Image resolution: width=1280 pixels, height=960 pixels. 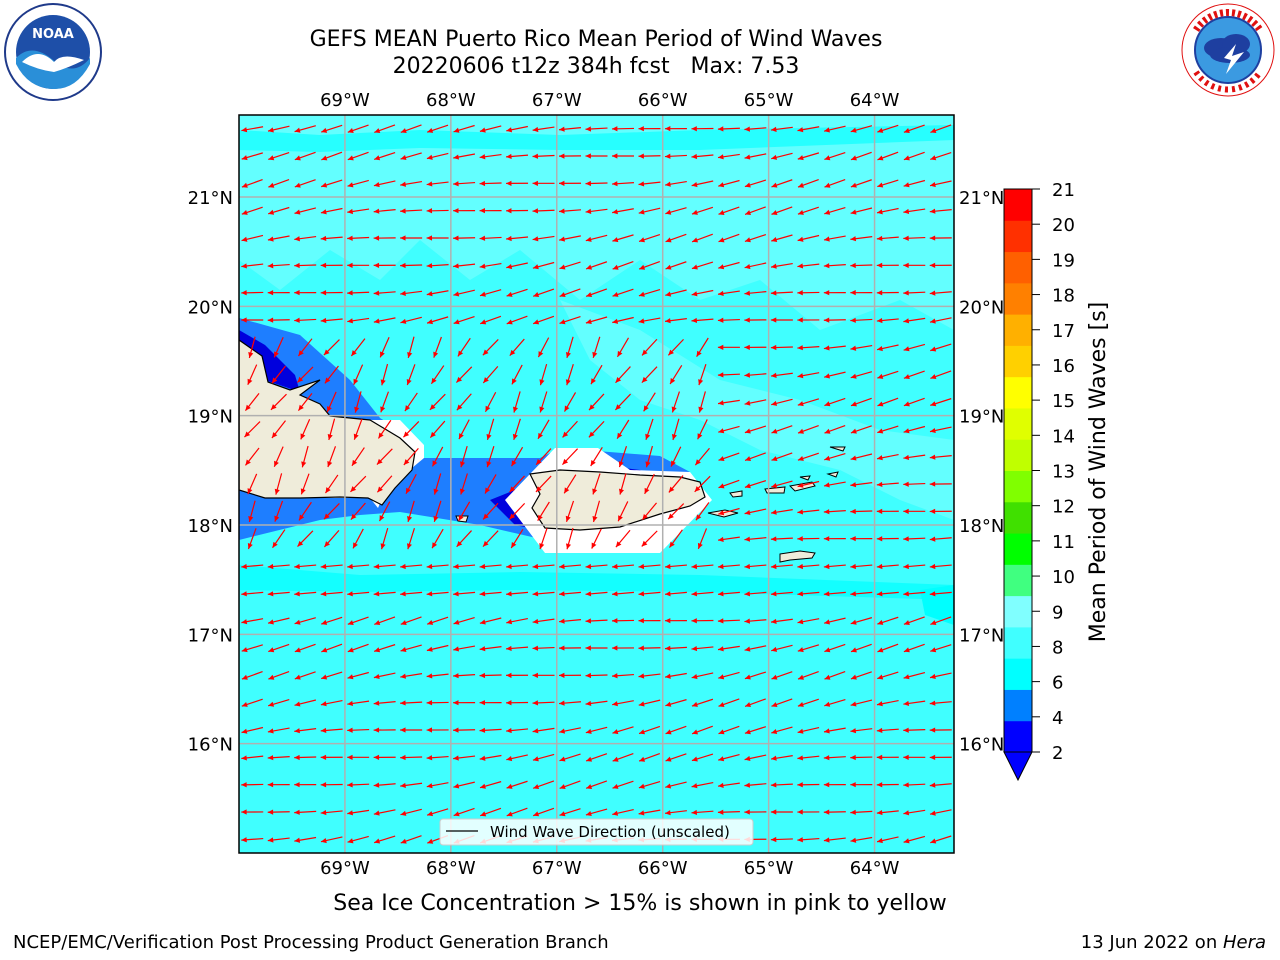 I want to click on colorbar-tick-label: 20, so click(x=1063, y=225).